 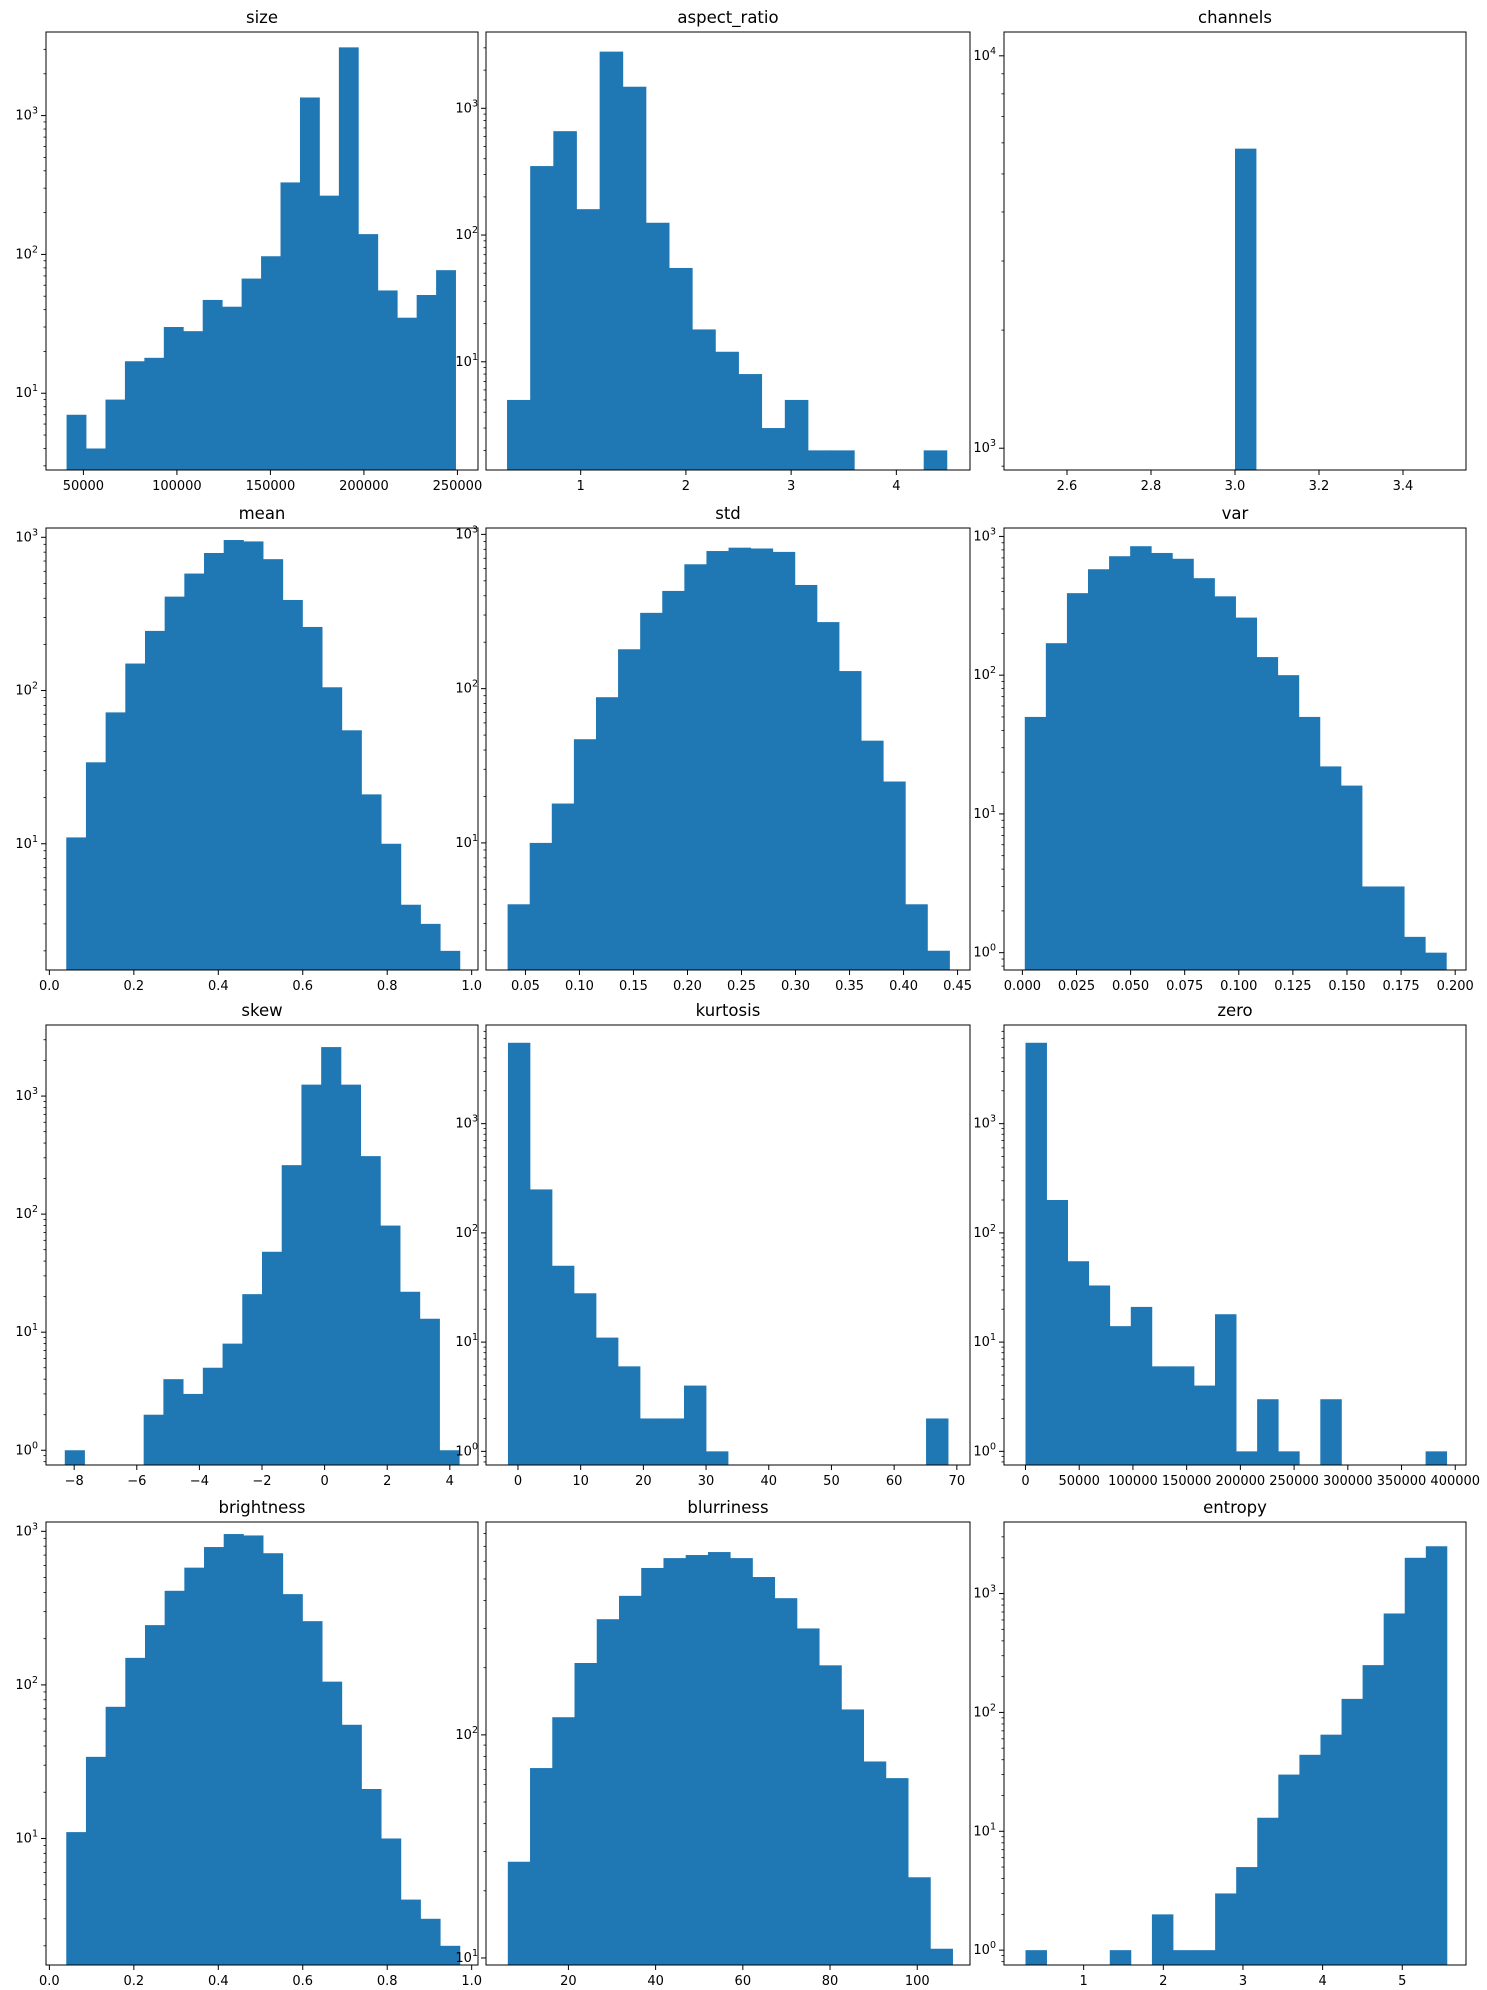 I want to click on x-tick-label: 4, so click(x=1322, y=1981).